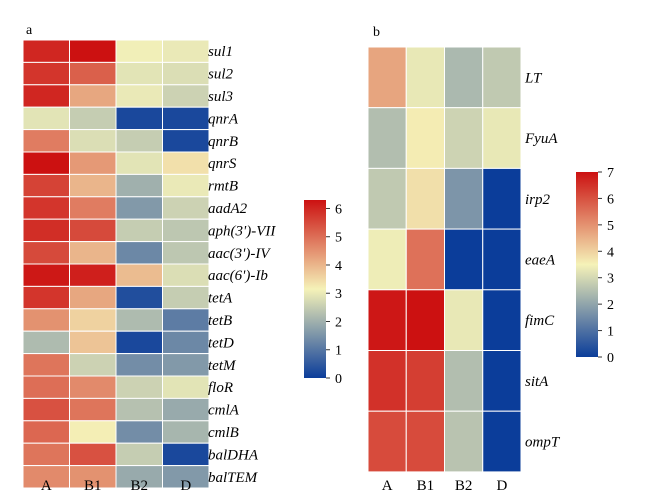 The image size is (659, 501). Describe the element at coordinates (223, 142) in the screenshot. I see `row-label: qnrB` at that location.